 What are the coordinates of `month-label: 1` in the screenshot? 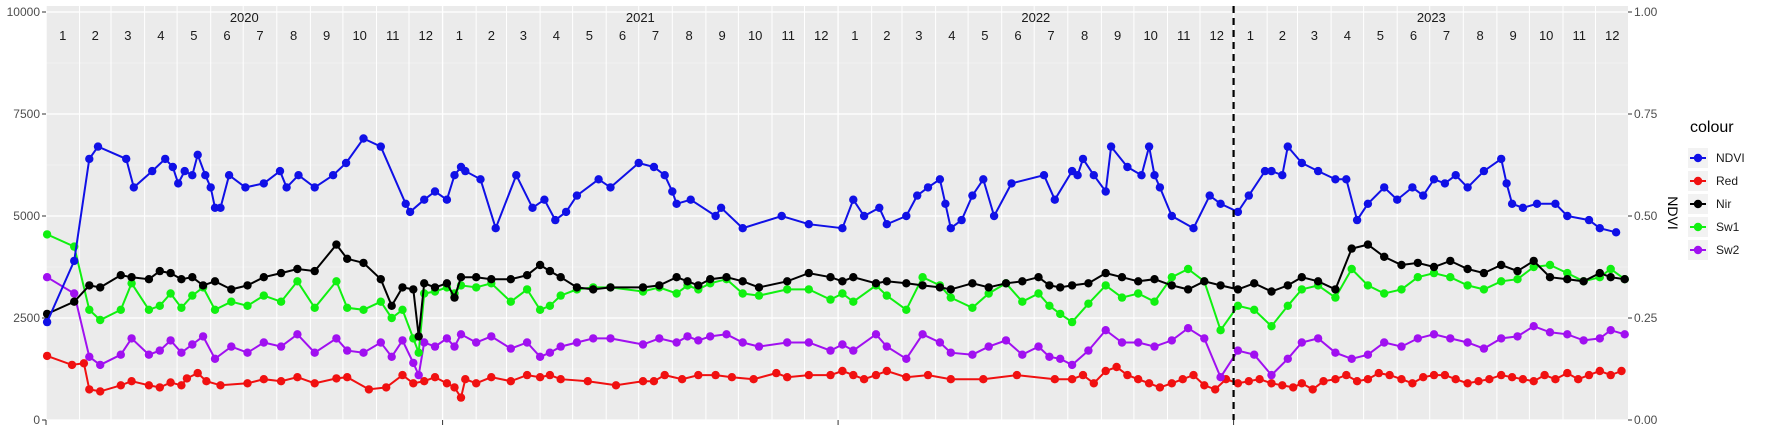 It's located at (1250, 35).